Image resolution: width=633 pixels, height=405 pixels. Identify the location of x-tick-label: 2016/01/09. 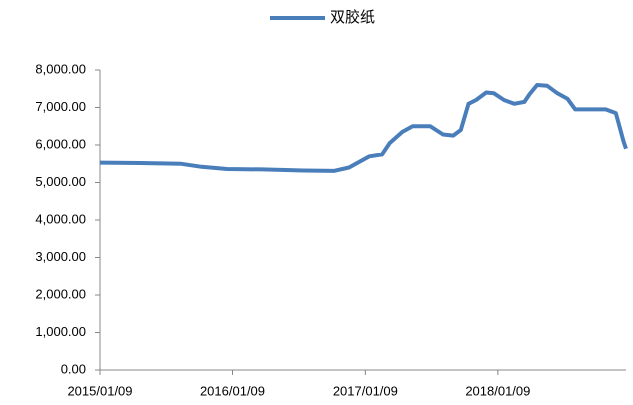
(232, 390).